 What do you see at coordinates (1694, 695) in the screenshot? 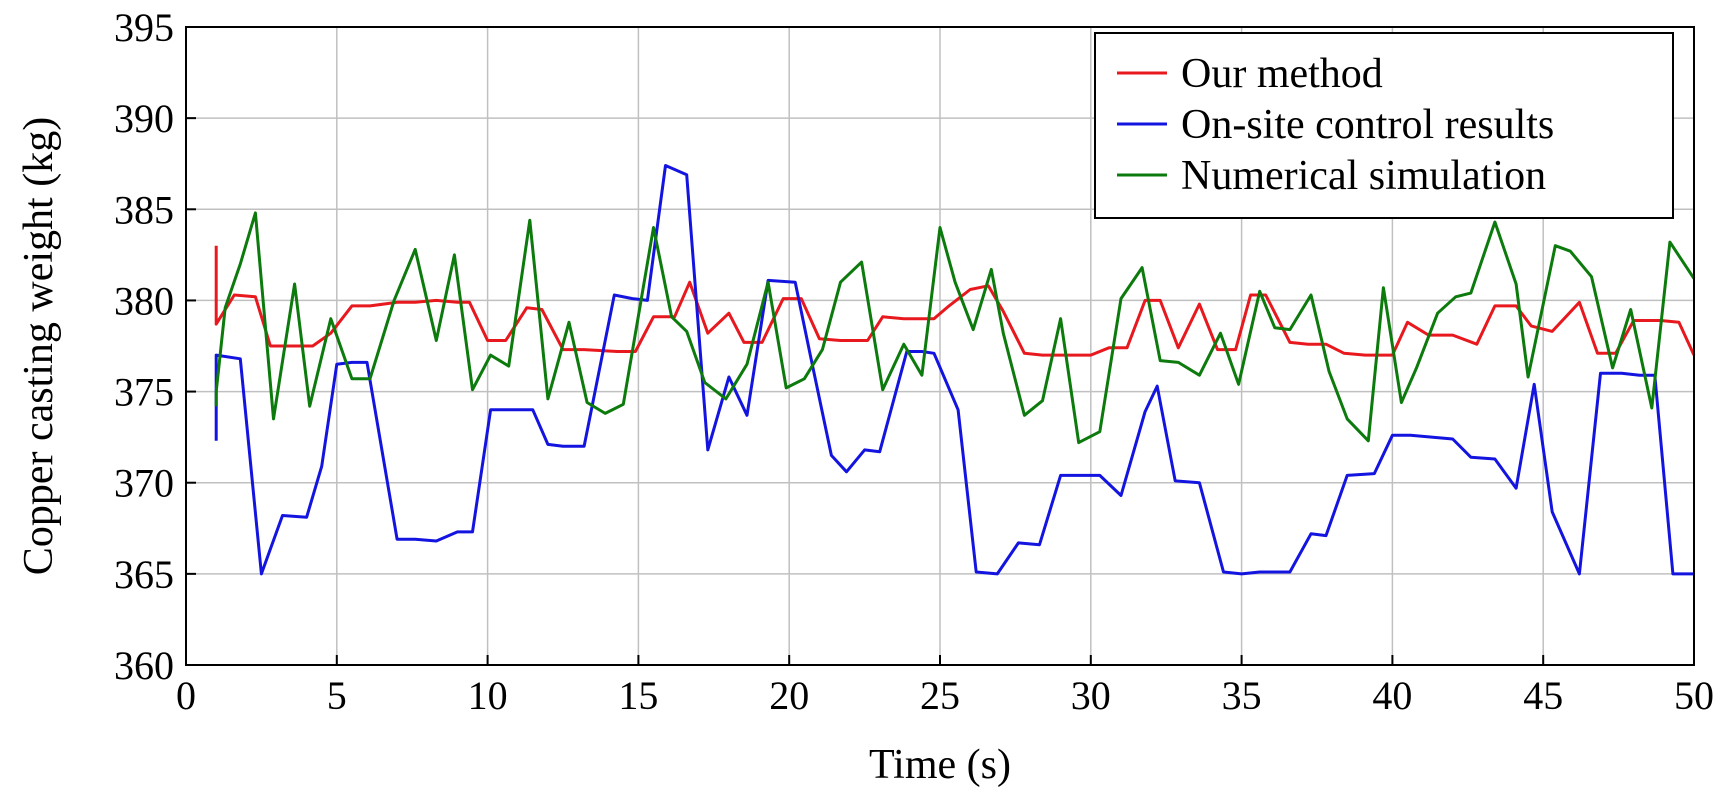
I see `x-tick-label: 50` at bounding box center [1694, 695].